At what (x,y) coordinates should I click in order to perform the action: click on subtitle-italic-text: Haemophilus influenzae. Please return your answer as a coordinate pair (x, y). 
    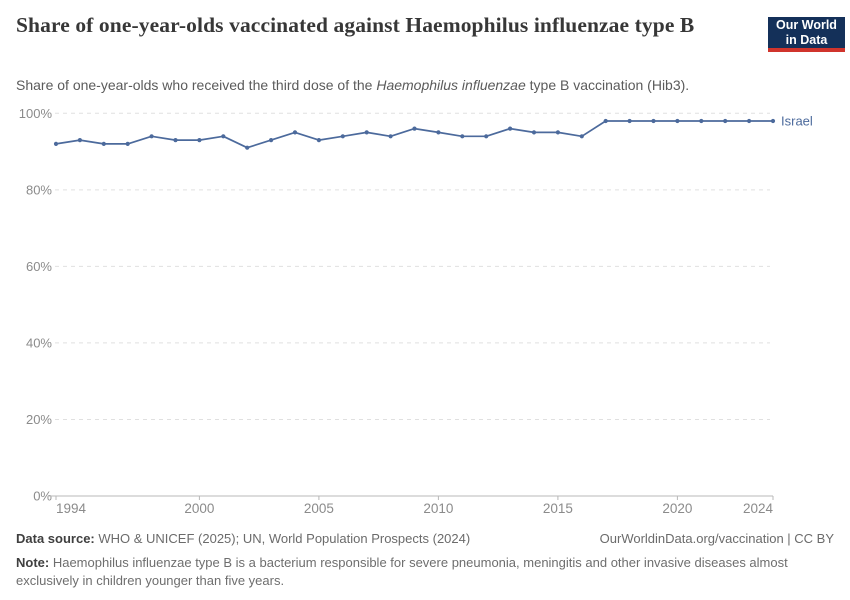
    Looking at the image, I should click on (451, 85).